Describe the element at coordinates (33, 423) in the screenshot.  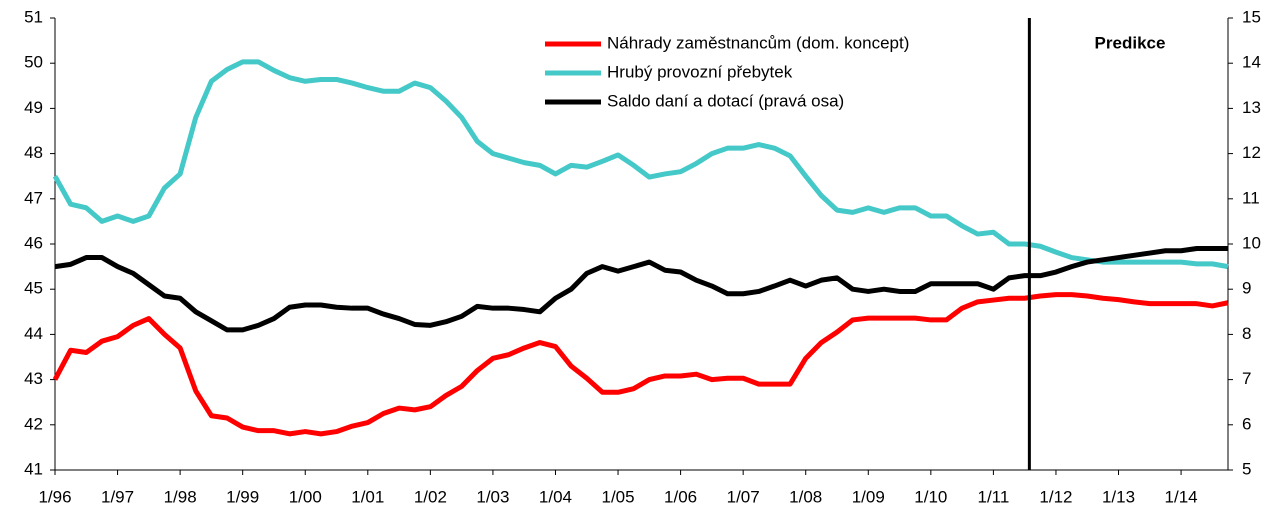
I see `y-tick-label: 42` at that location.